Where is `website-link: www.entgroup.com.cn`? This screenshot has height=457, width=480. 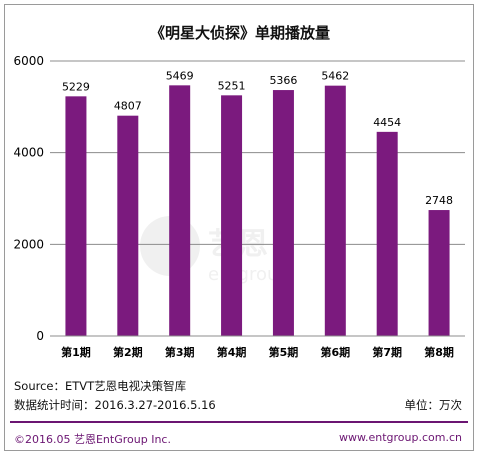 website-link: www.entgroup.com.cn is located at coordinates (400, 437).